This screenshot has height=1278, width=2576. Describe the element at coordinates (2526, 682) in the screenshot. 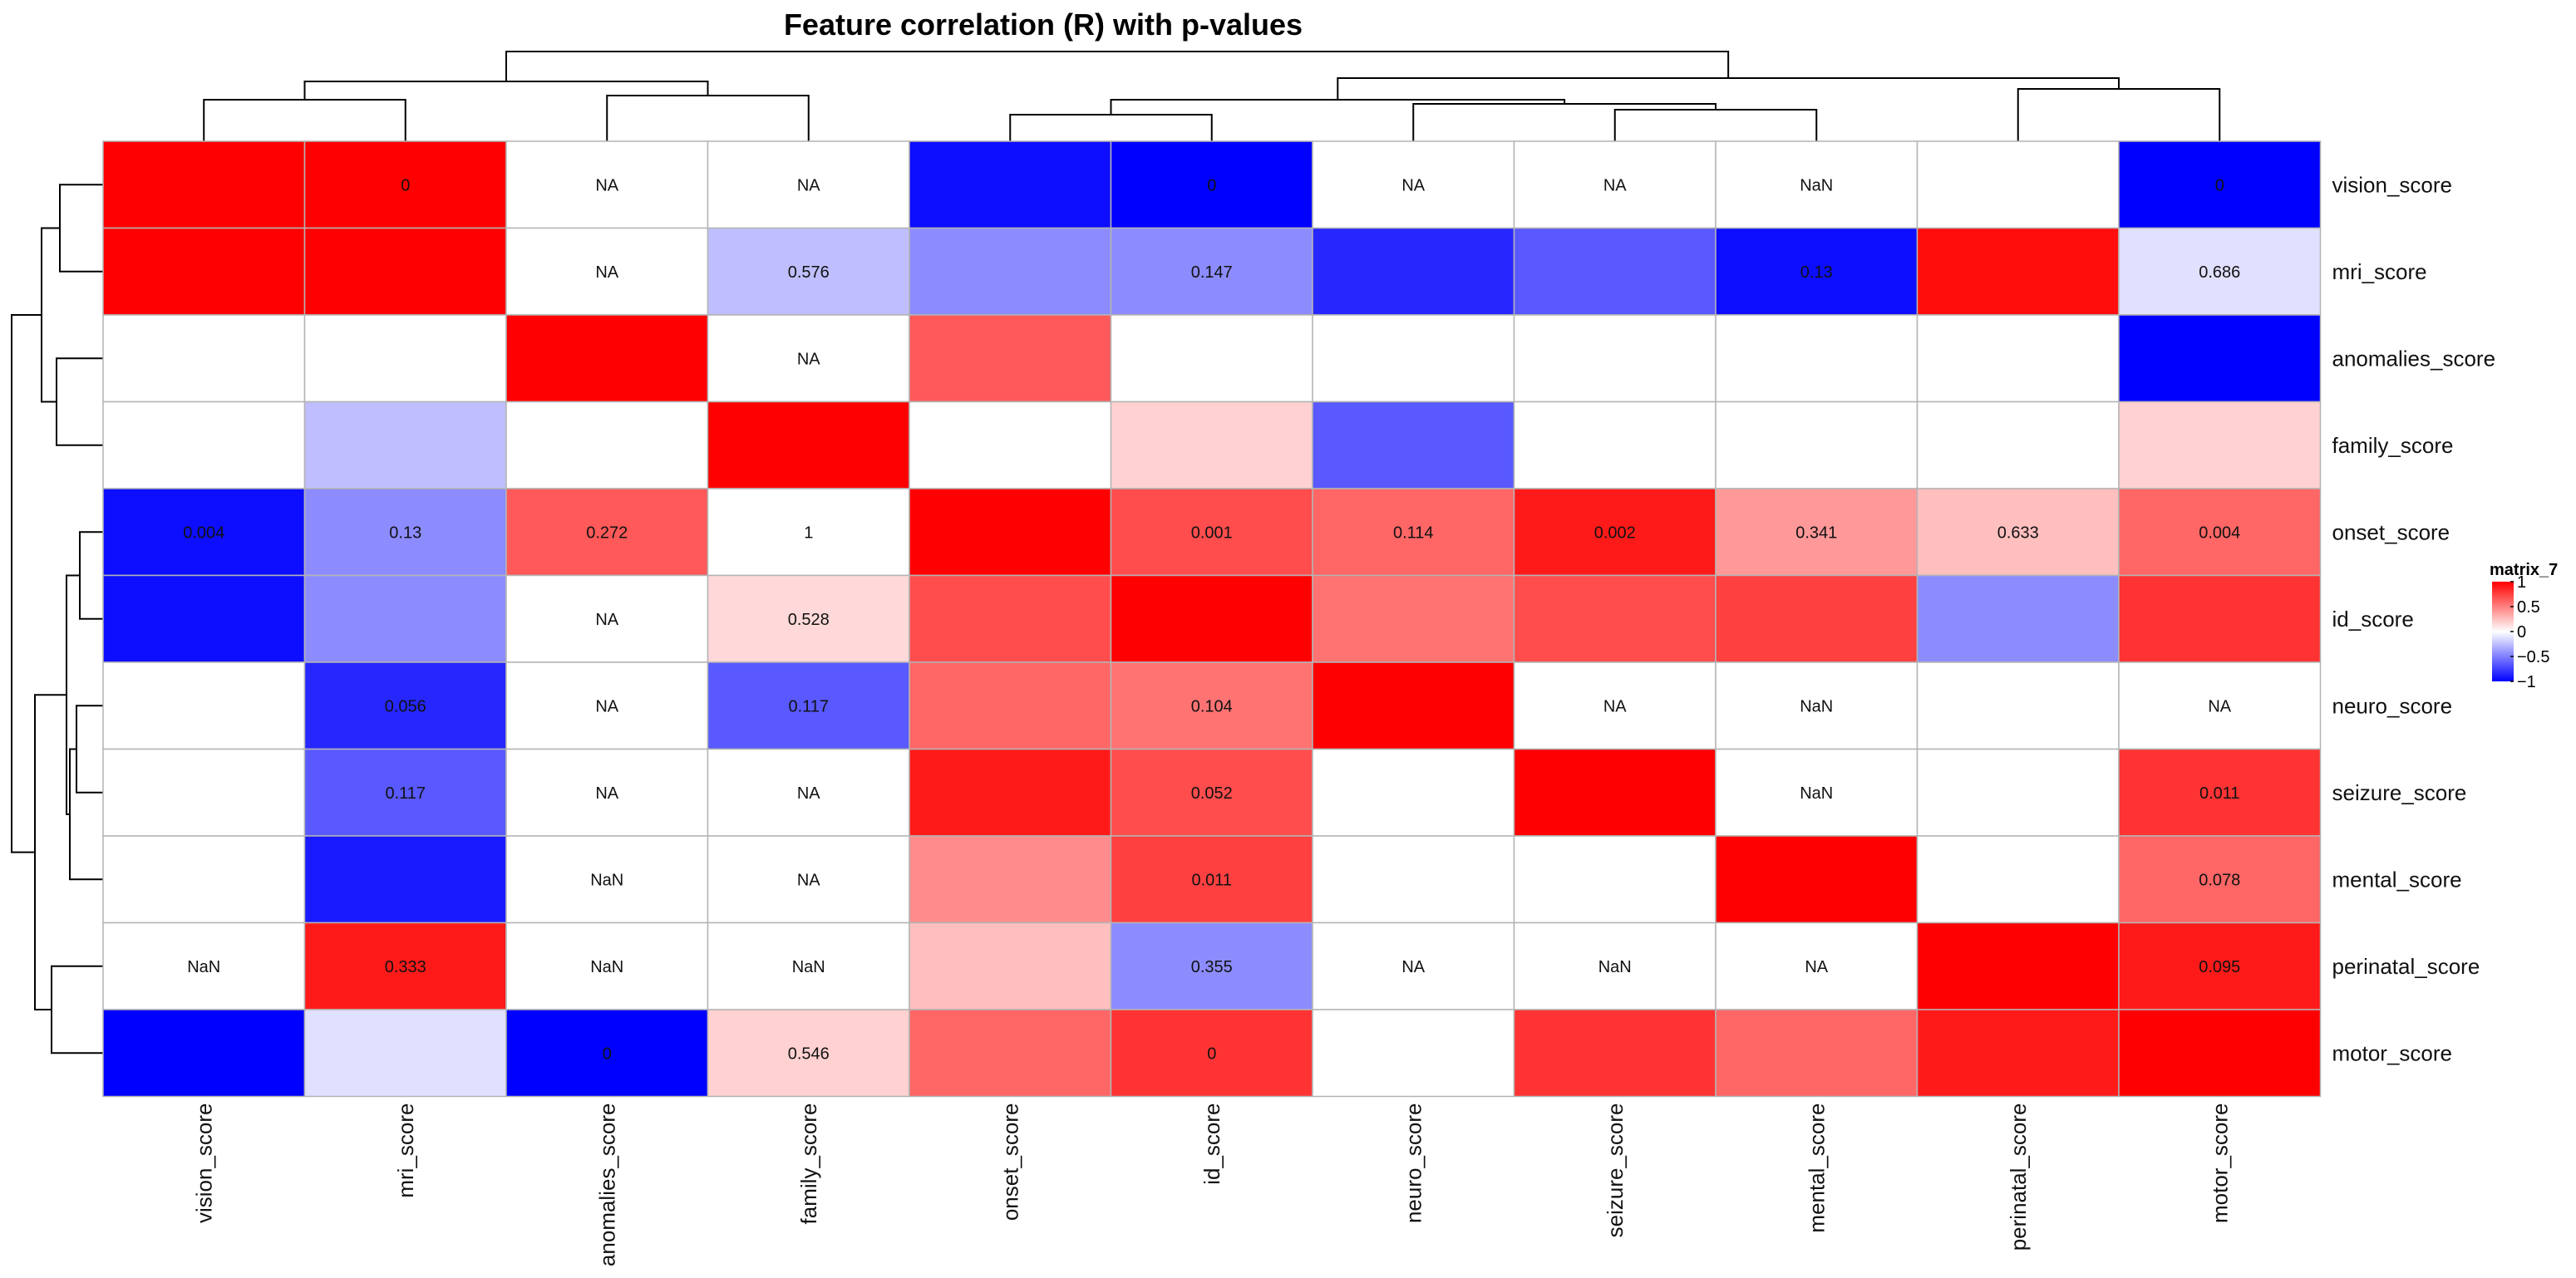

I see `legend-tick-label: −1` at that location.